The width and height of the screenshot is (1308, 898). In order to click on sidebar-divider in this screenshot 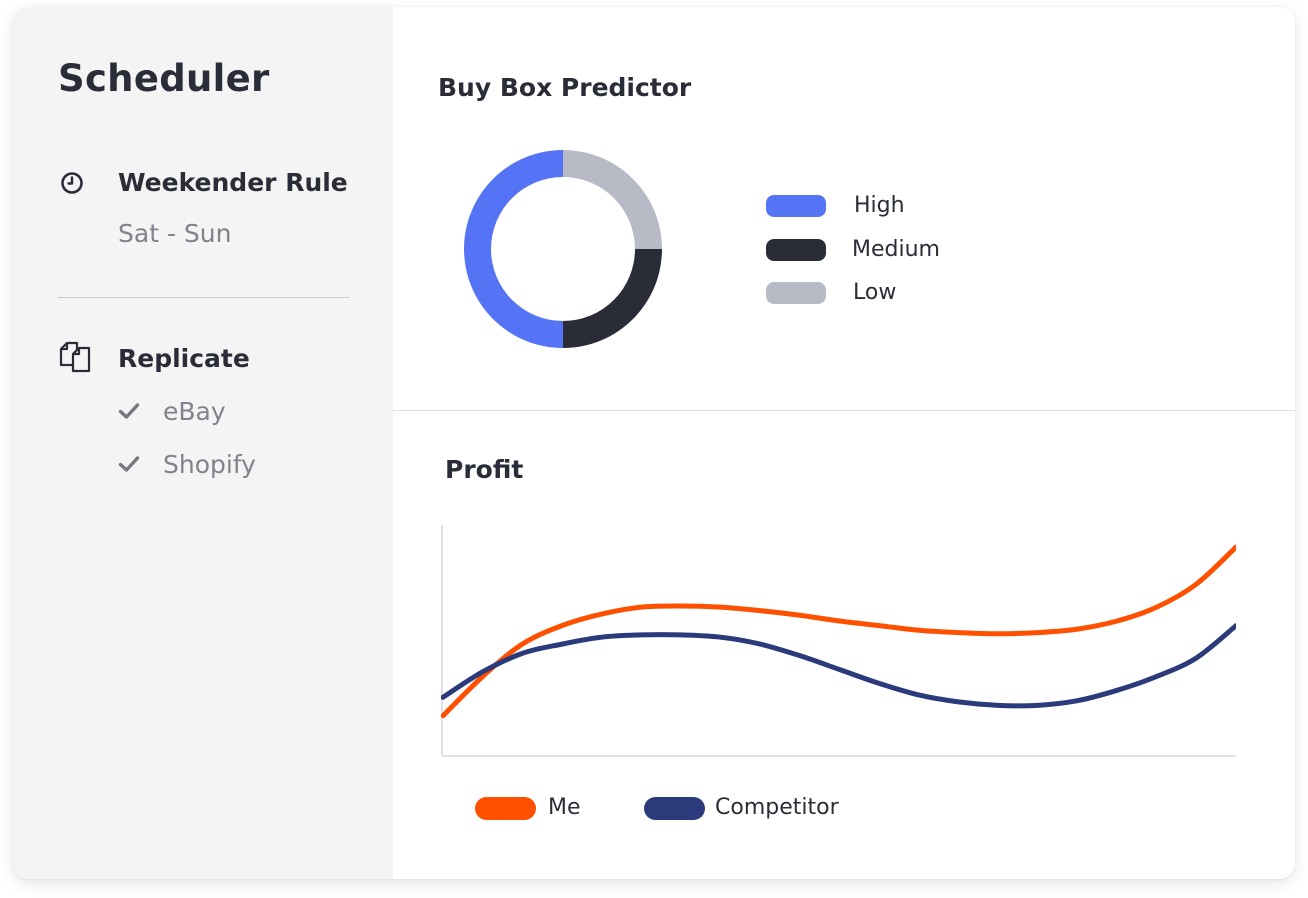, I will do `click(203, 297)`.